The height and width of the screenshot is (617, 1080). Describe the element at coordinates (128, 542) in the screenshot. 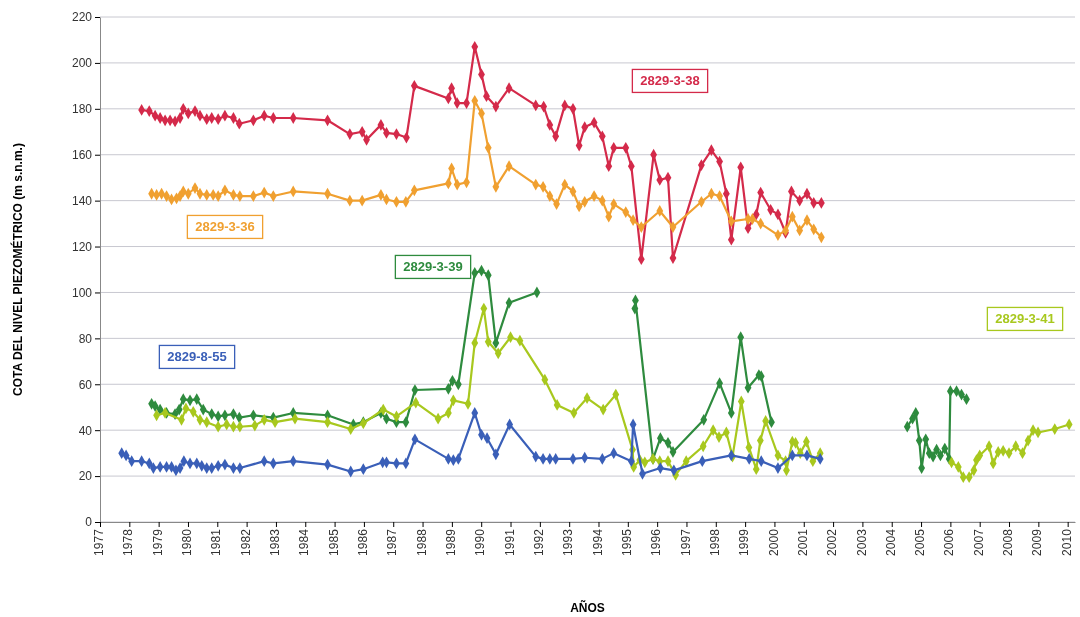

I see `x-tick-label: 1978` at that location.